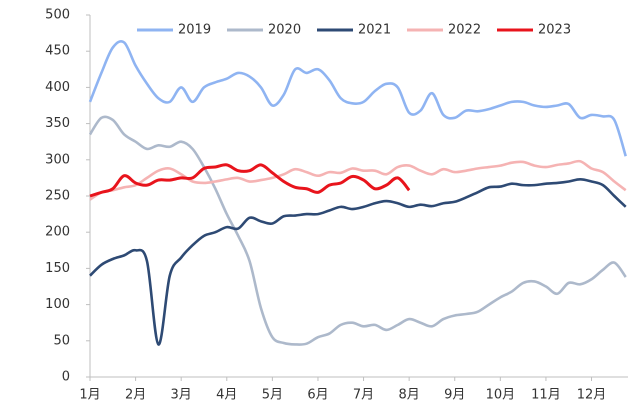 This screenshot has width=635, height=409. What do you see at coordinates (592, 395) in the screenshot?
I see `x-tick-label: 12月` at bounding box center [592, 395].